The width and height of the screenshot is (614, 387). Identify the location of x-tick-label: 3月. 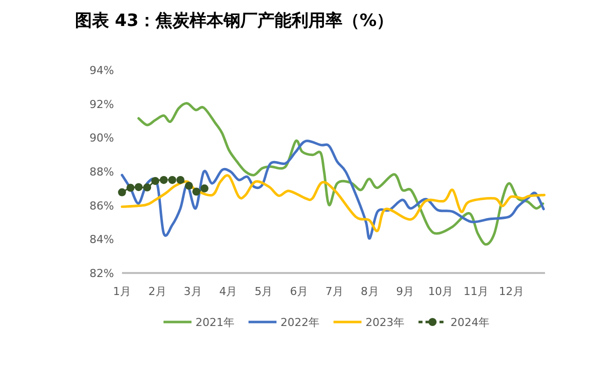
(193, 291).